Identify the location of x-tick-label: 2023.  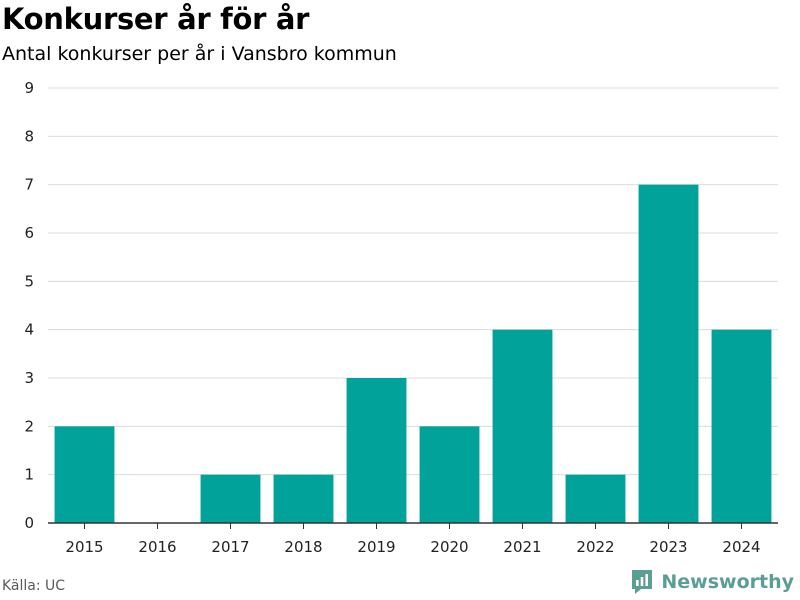
(668, 547).